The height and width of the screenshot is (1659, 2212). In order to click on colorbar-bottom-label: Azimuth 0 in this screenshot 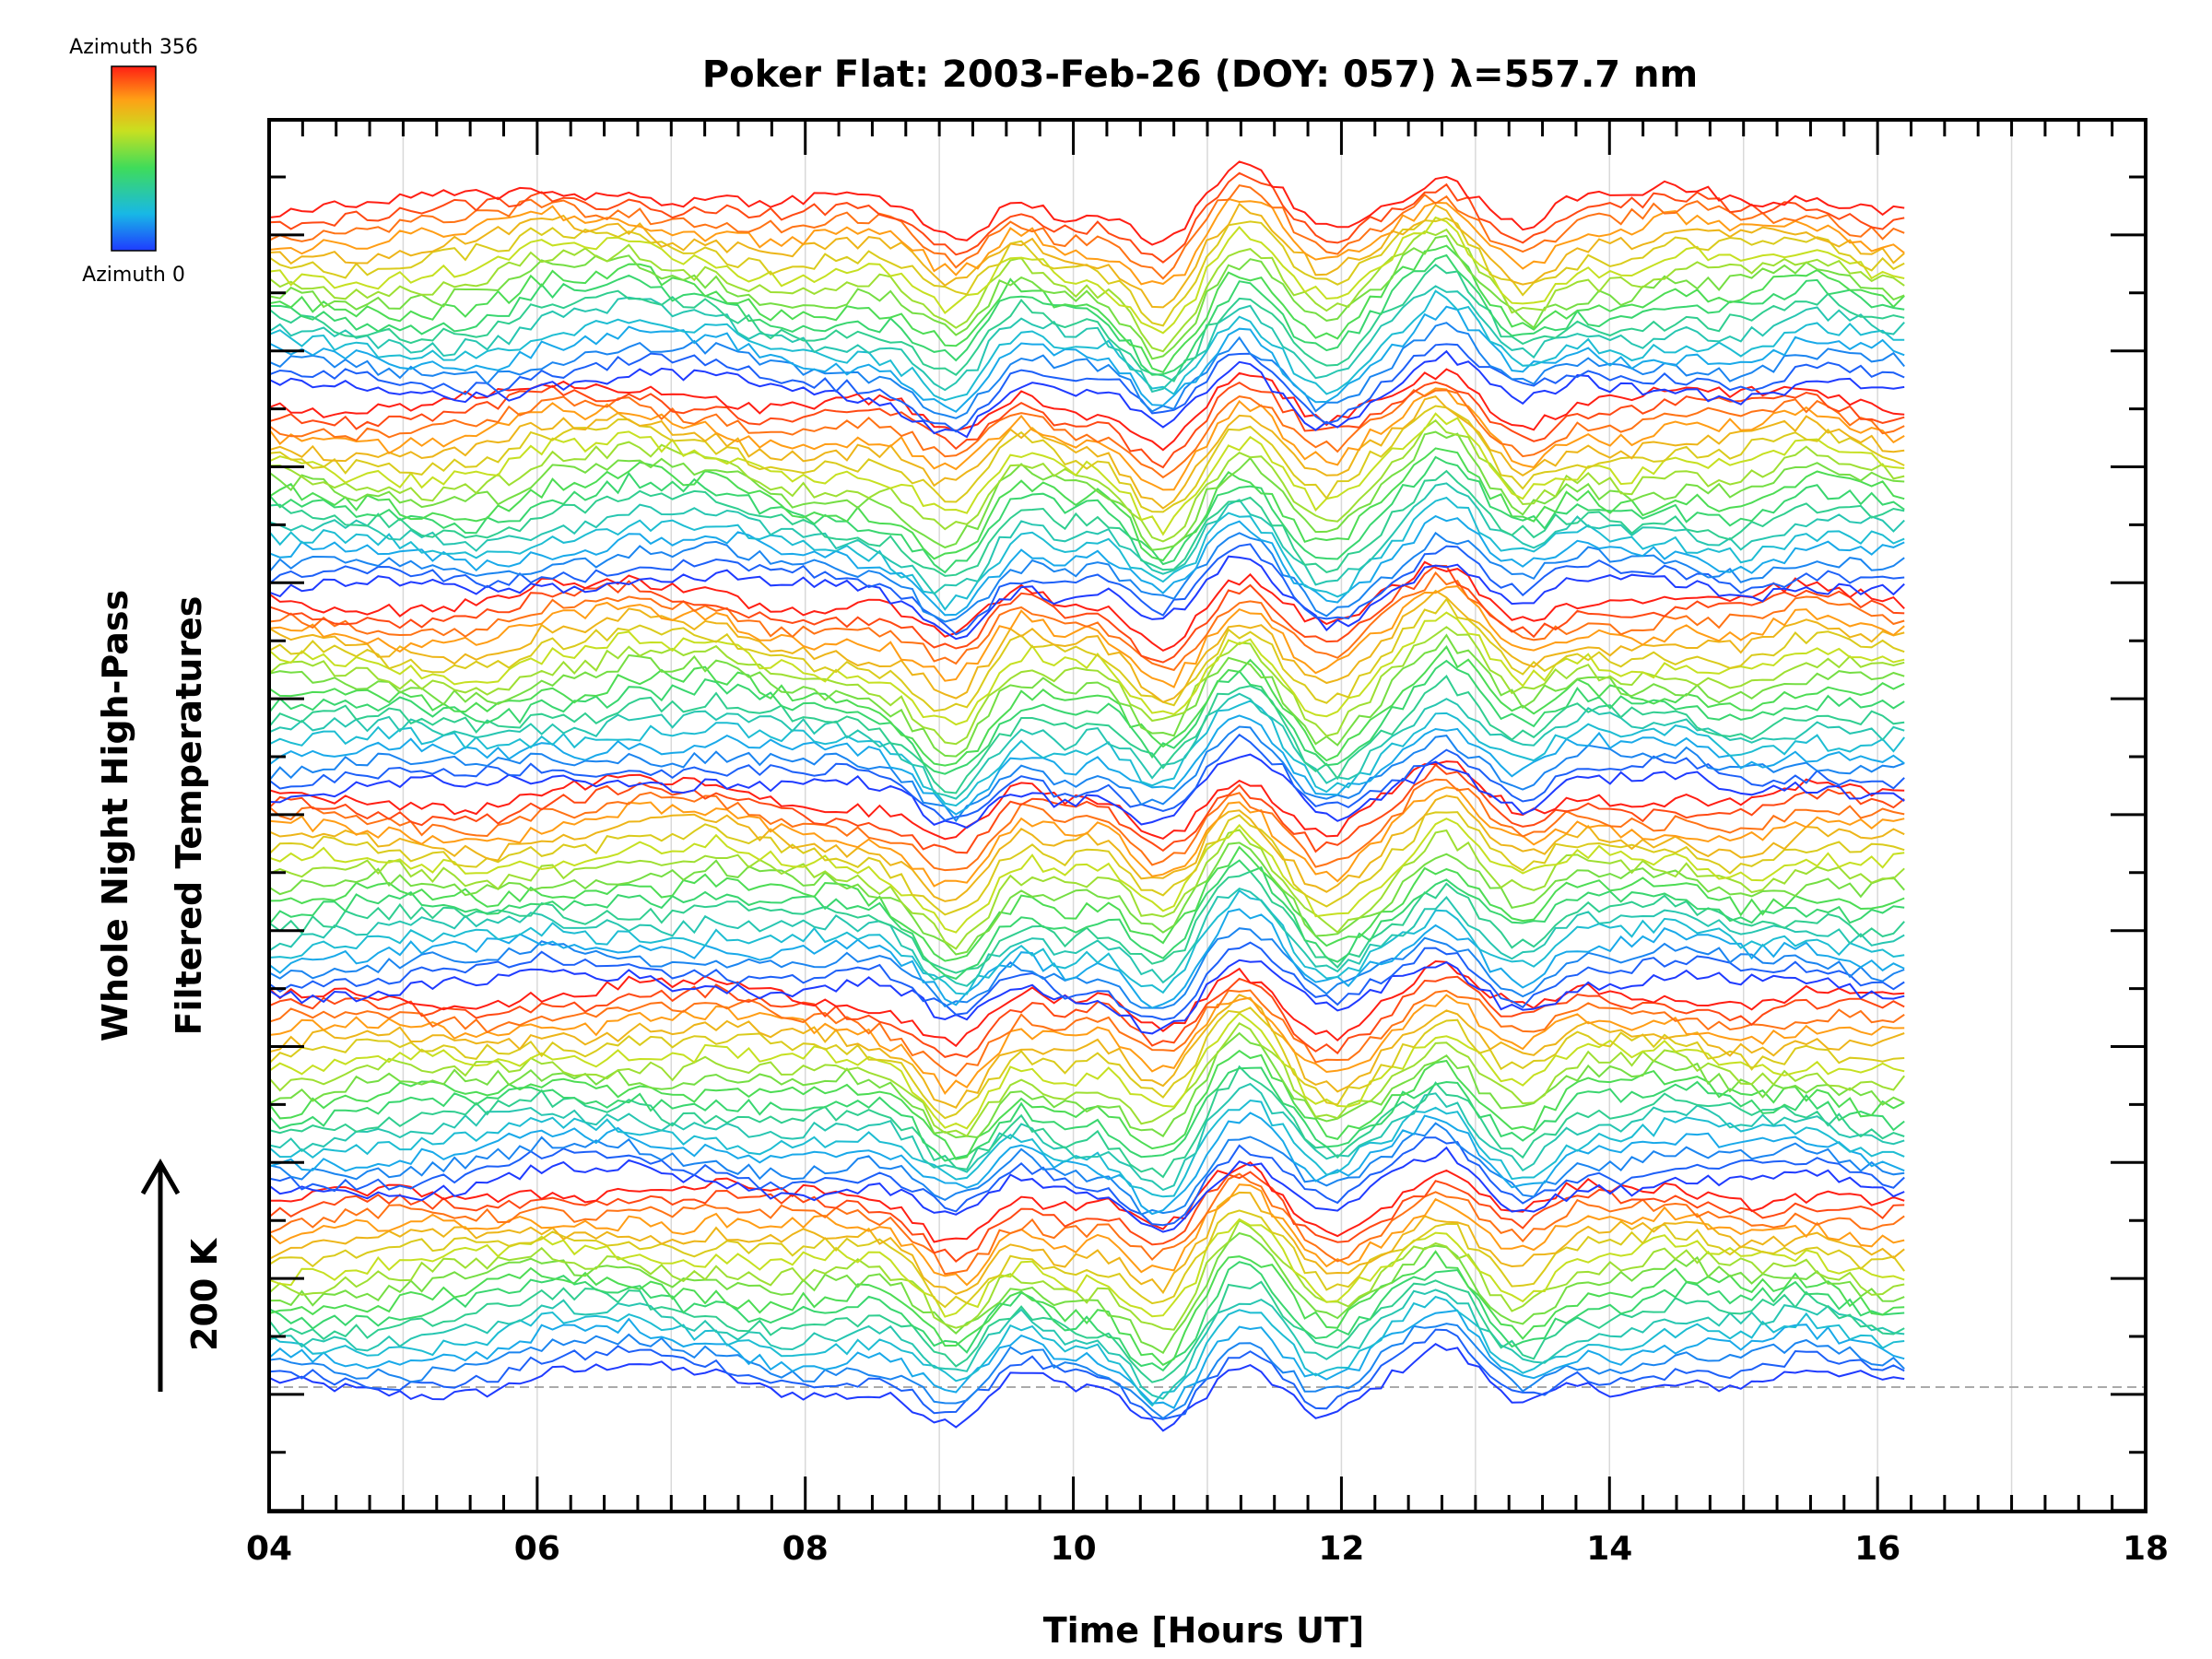, I will do `click(133, 275)`.